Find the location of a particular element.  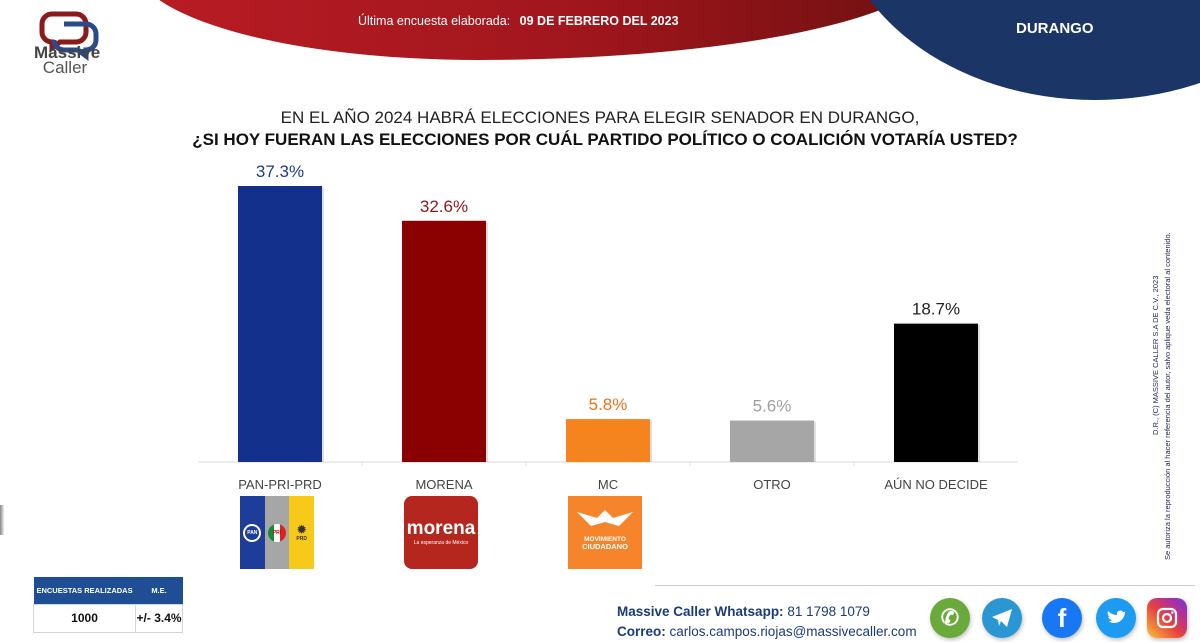

morena-logo-tagline: La esperanza de México is located at coordinates (441, 543).